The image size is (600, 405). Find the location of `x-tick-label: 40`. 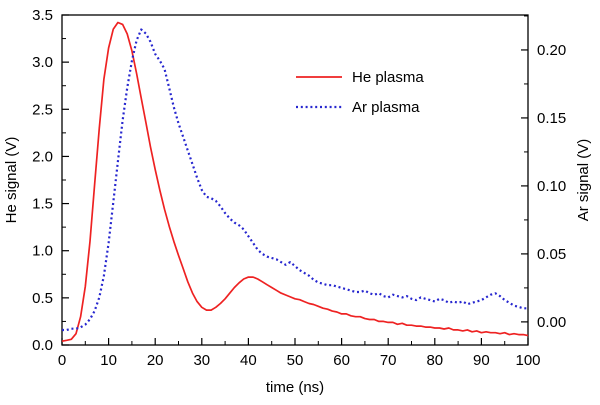

x-tick-label: 40 is located at coordinates (248, 360).